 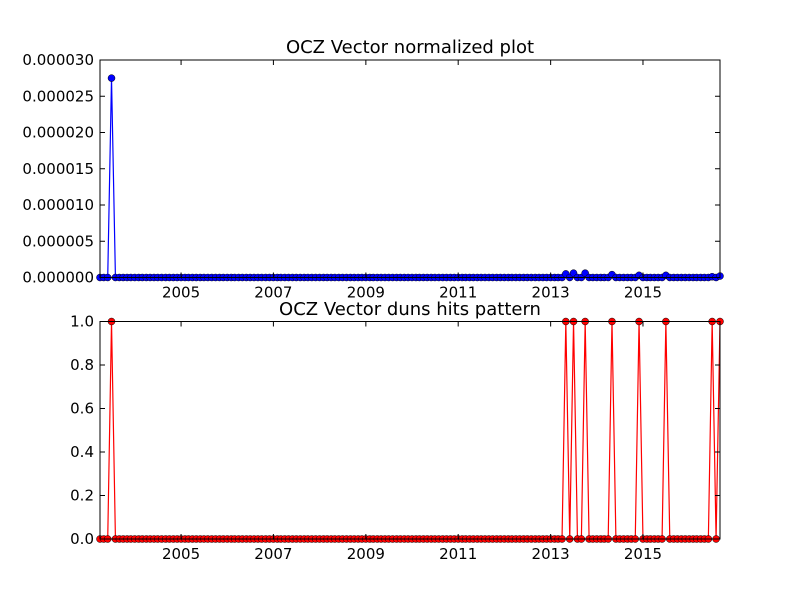 What do you see at coordinates (82, 322) in the screenshot?
I see `y-tick-label: 1.0` at bounding box center [82, 322].